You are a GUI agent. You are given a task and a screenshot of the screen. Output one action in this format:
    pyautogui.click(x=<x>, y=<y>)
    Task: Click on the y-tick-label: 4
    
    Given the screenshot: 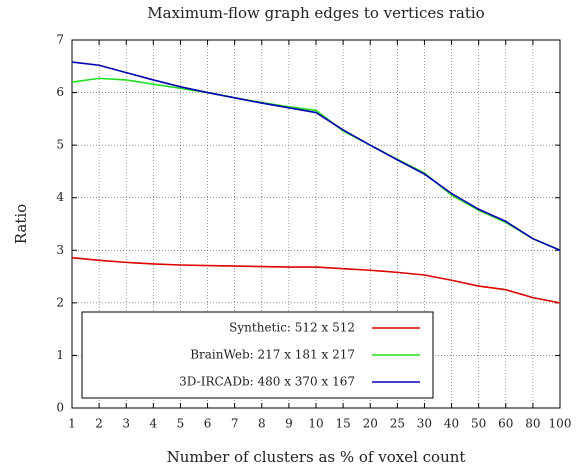 What is the action you would take?
    pyautogui.click(x=60, y=197)
    